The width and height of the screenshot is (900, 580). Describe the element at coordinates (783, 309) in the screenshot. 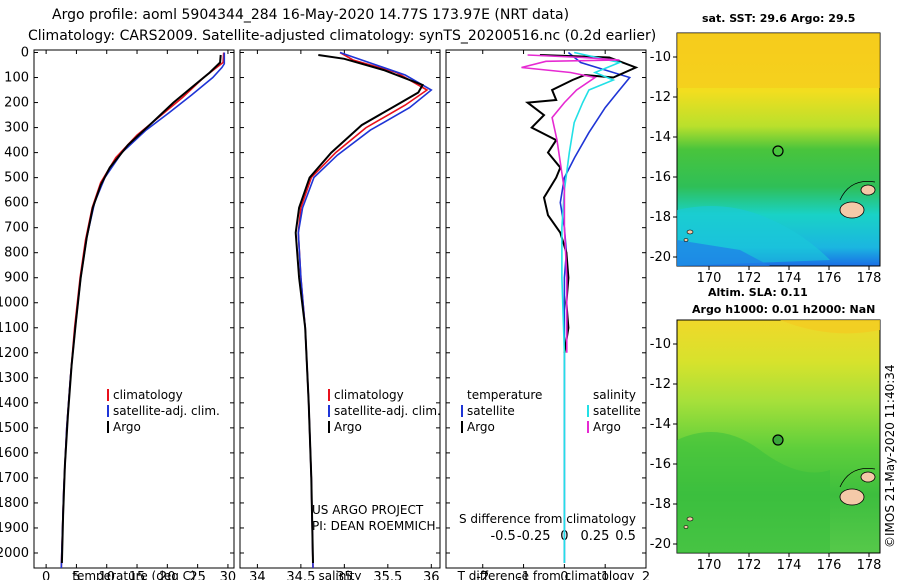

I see `height-map-title: Argo h1000: 0.01 h2000: NaN` at that location.